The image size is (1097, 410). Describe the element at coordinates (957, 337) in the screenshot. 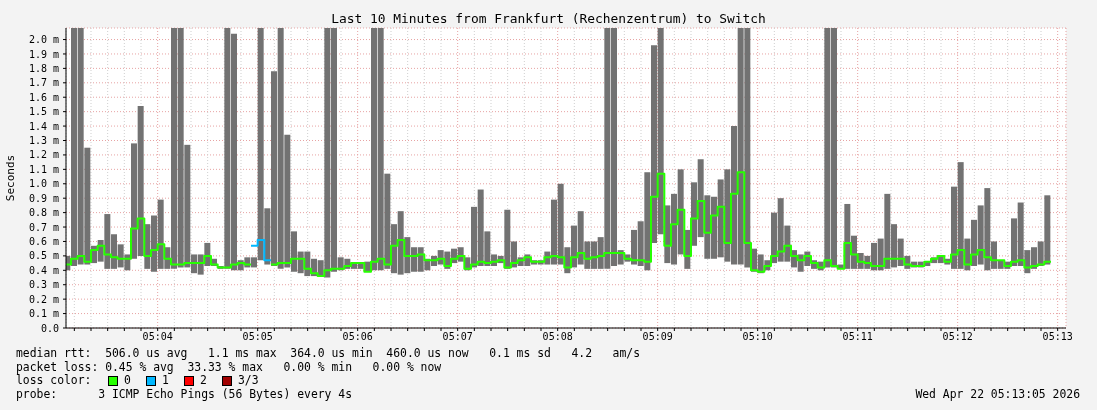

I see `x-tick-label: 05:12` at that location.